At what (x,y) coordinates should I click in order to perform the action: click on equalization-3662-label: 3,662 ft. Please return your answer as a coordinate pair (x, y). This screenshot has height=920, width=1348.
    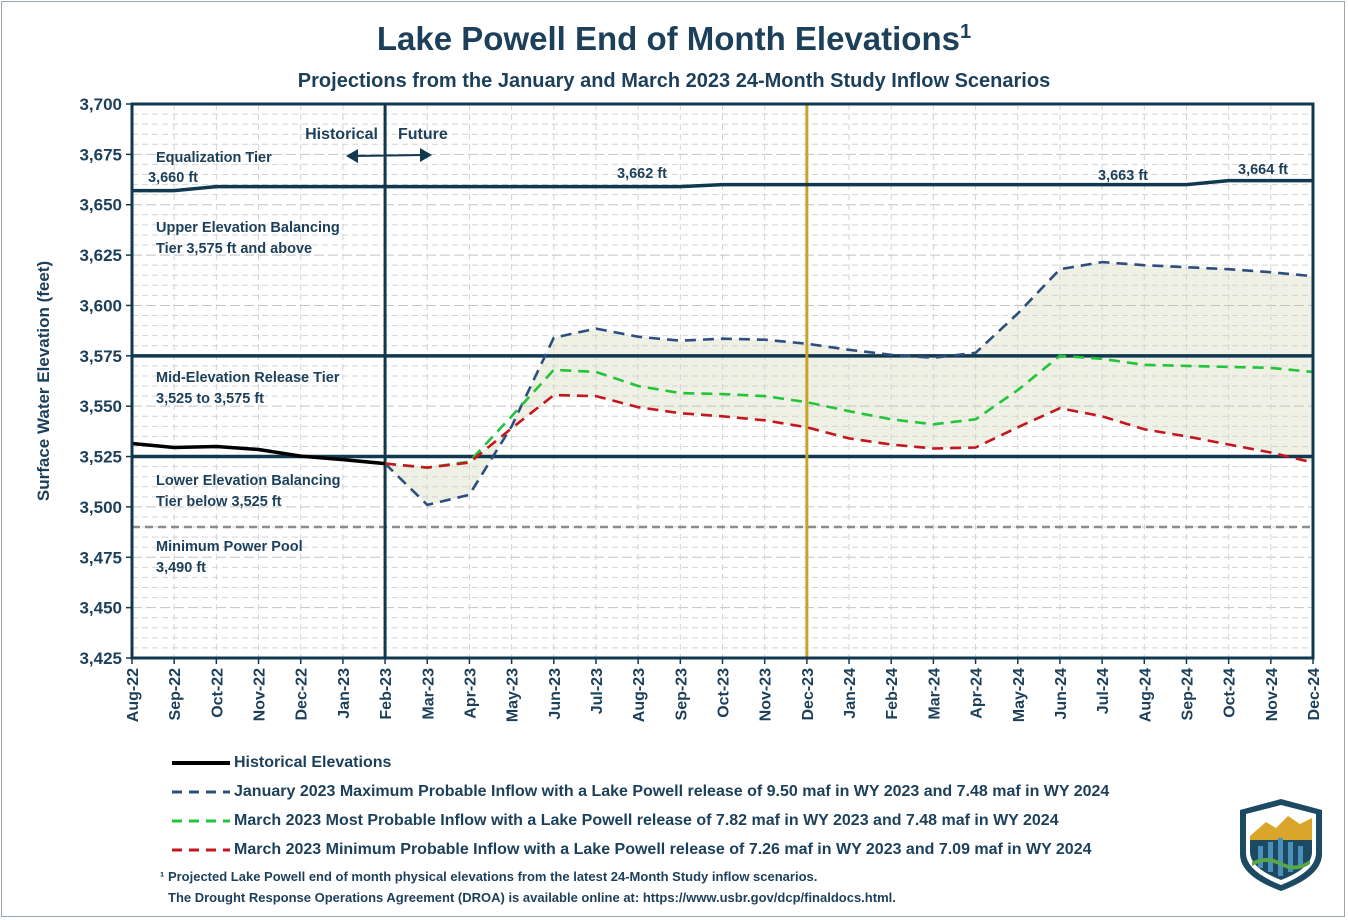
    Looking at the image, I should click on (642, 174).